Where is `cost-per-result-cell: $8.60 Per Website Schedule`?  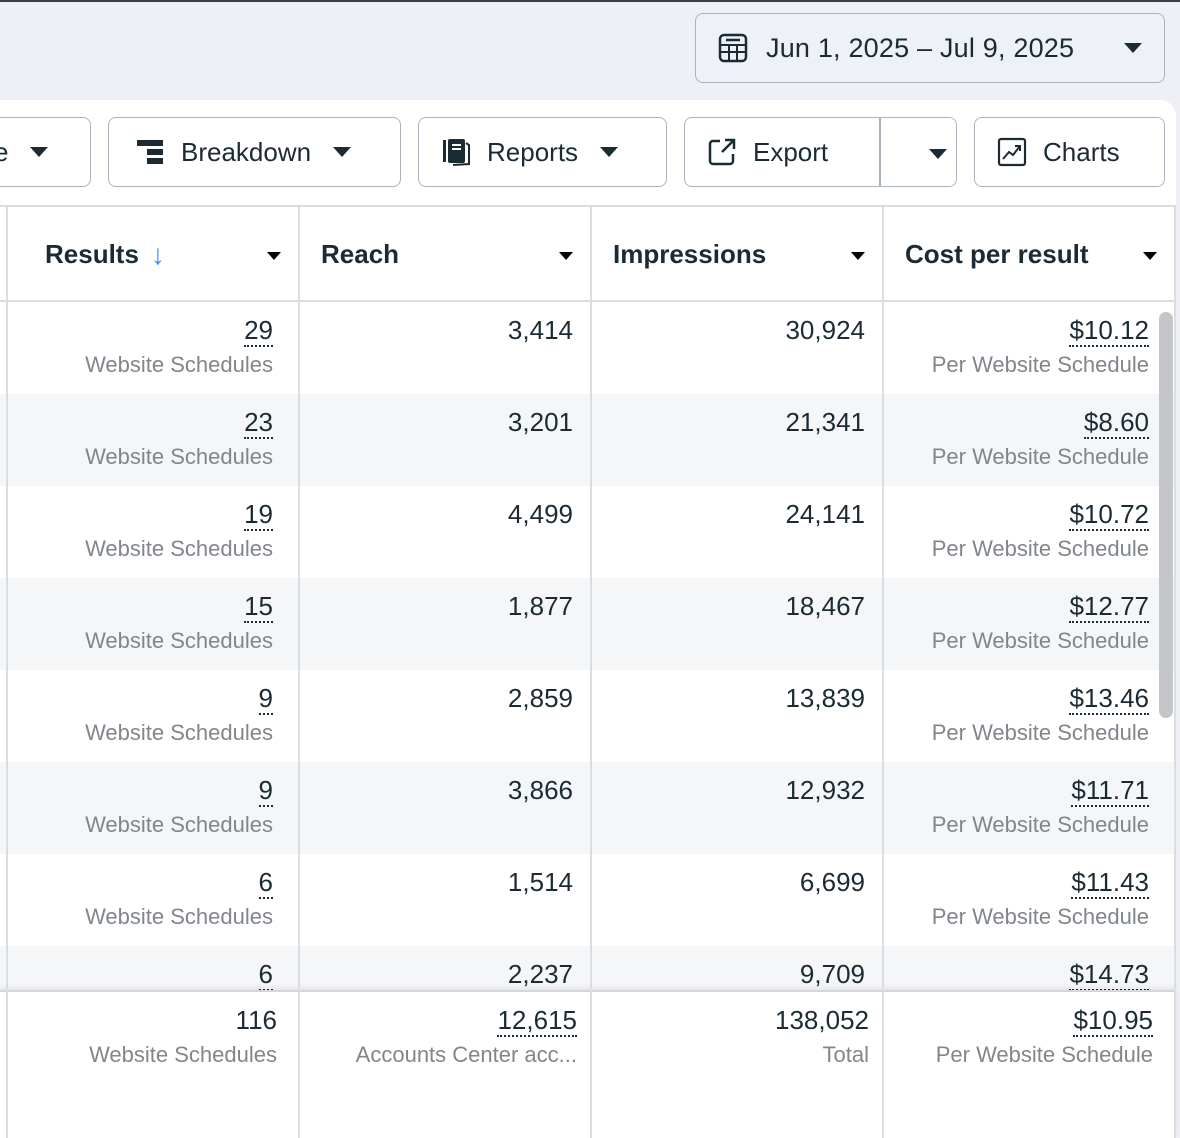
cost-per-result-cell: $8.60 Per Website Schedule is located at coordinates (1016, 440).